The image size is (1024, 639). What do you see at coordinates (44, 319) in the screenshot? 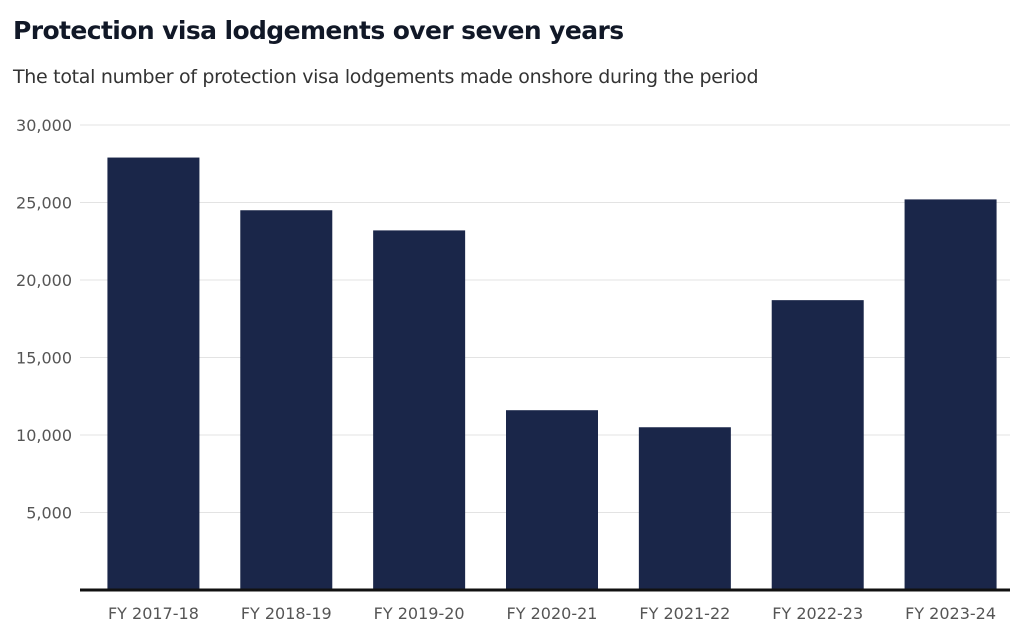
I see `y-axis-ticks: 5,000 10,000 15,000 20,000 25,000 30,000` at bounding box center [44, 319].